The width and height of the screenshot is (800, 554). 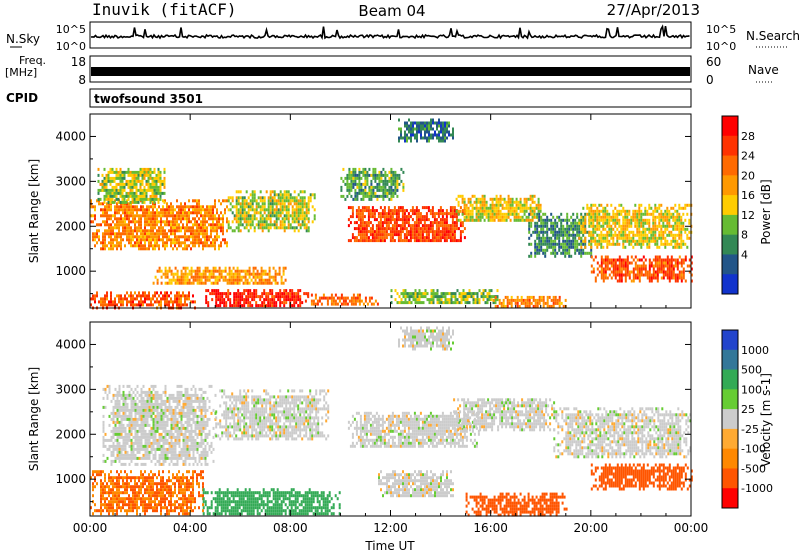 I want to click on velocity-colorbar-tick-6: -500, so click(x=753, y=468).